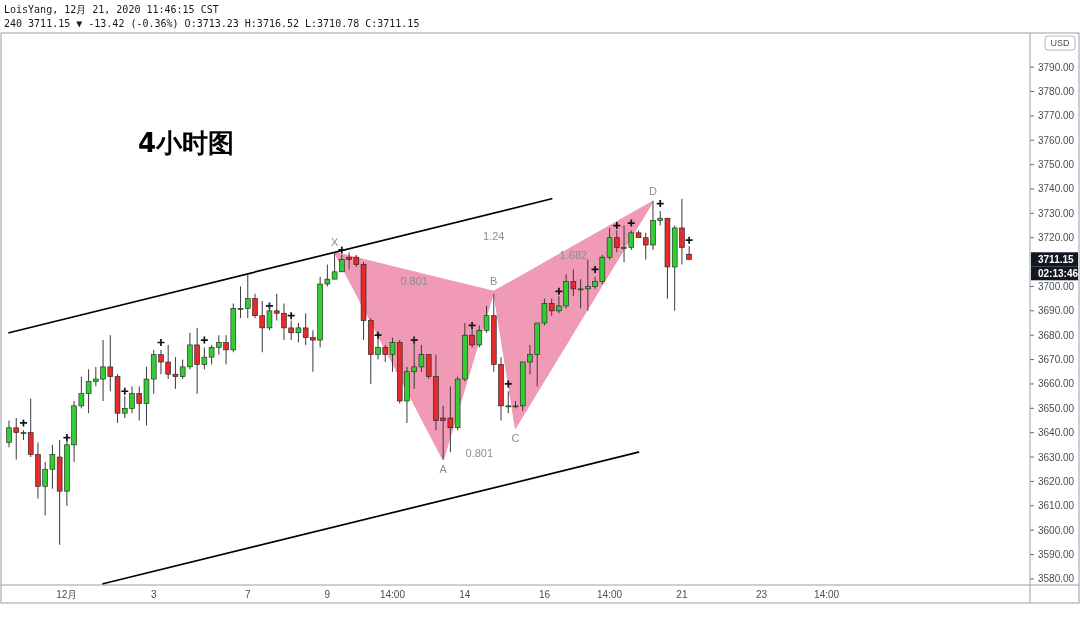  I want to click on y-tick-label: 3630.00, so click(1056, 457).